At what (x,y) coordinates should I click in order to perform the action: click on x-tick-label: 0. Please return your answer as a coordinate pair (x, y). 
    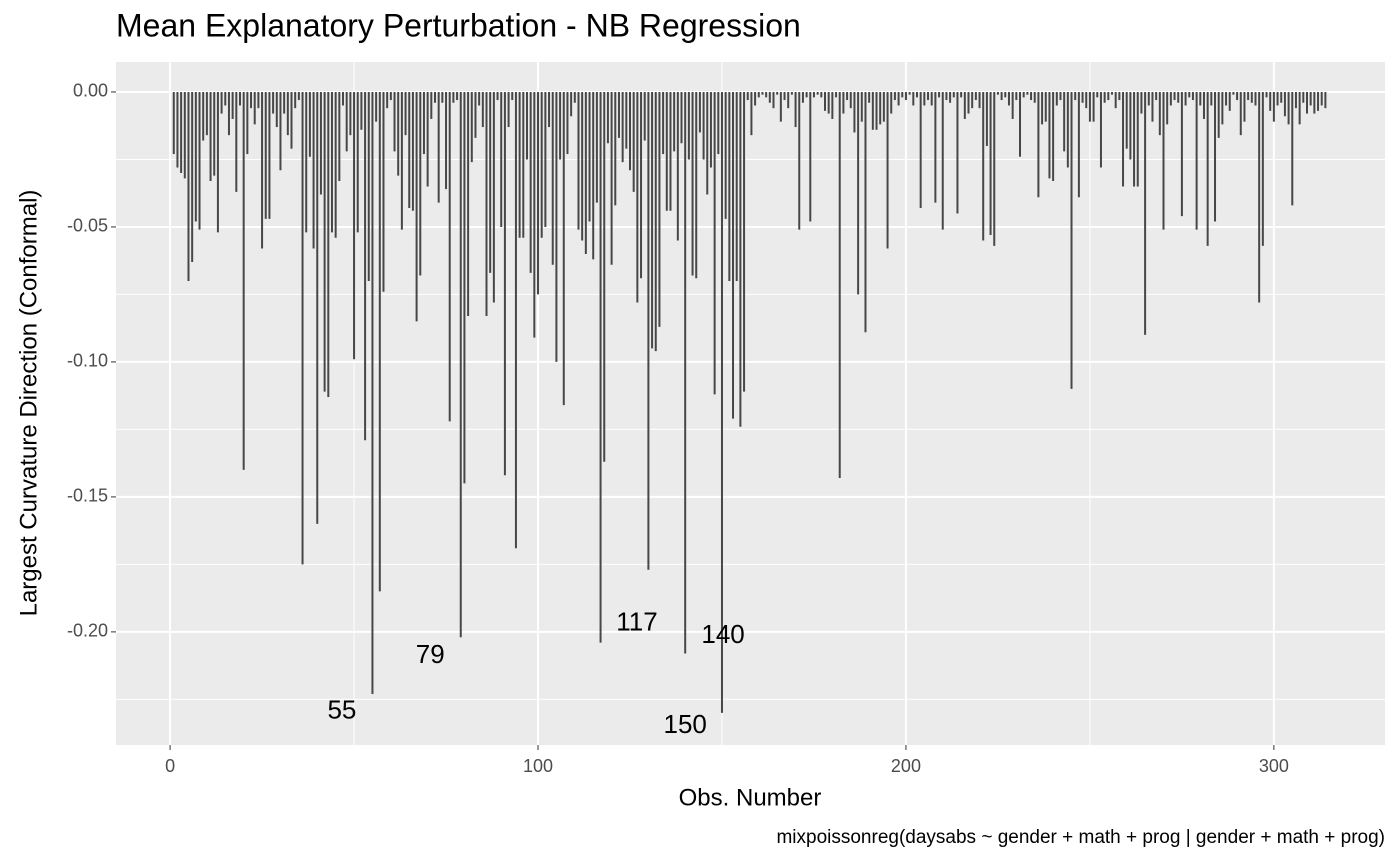
    Looking at the image, I should click on (170, 766).